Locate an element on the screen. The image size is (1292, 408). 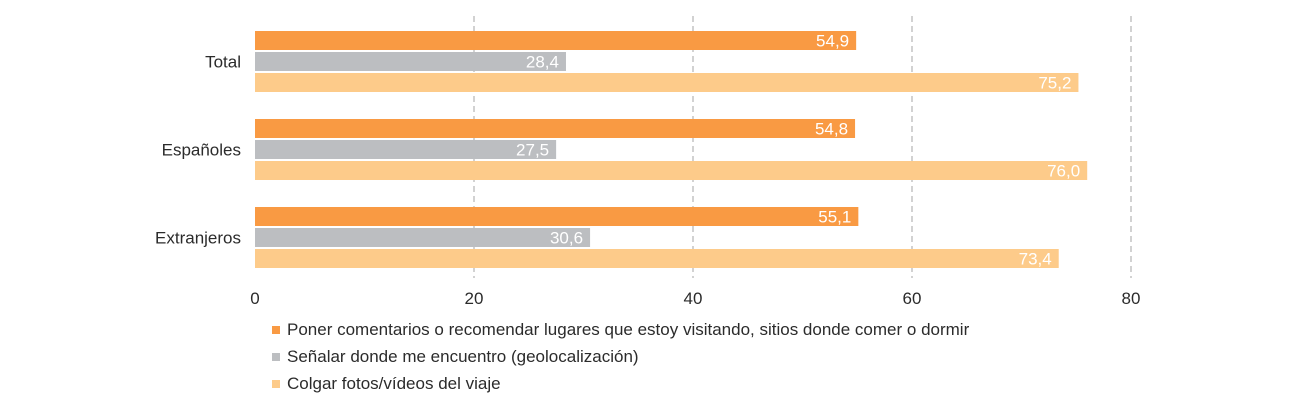
x-tick-label: 80 is located at coordinates (1131, 298).